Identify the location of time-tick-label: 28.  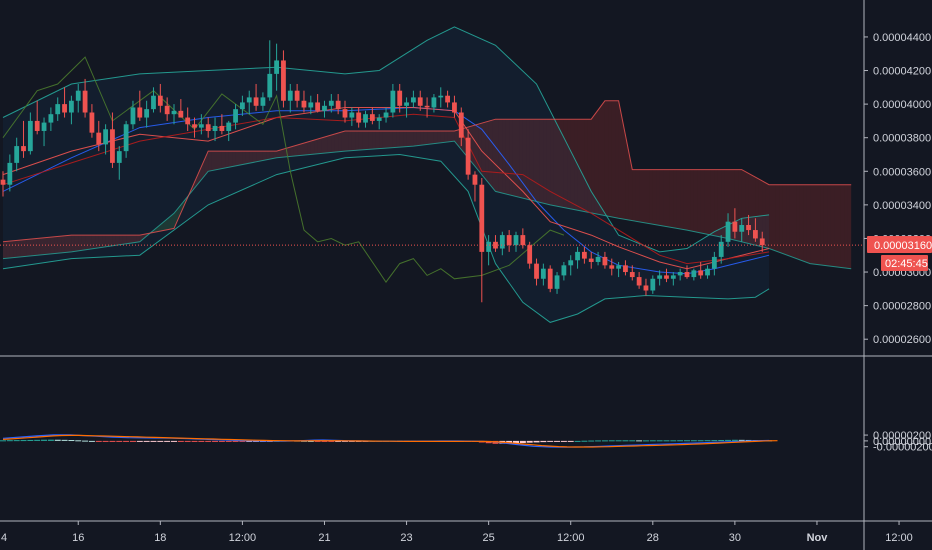
(653, 538).